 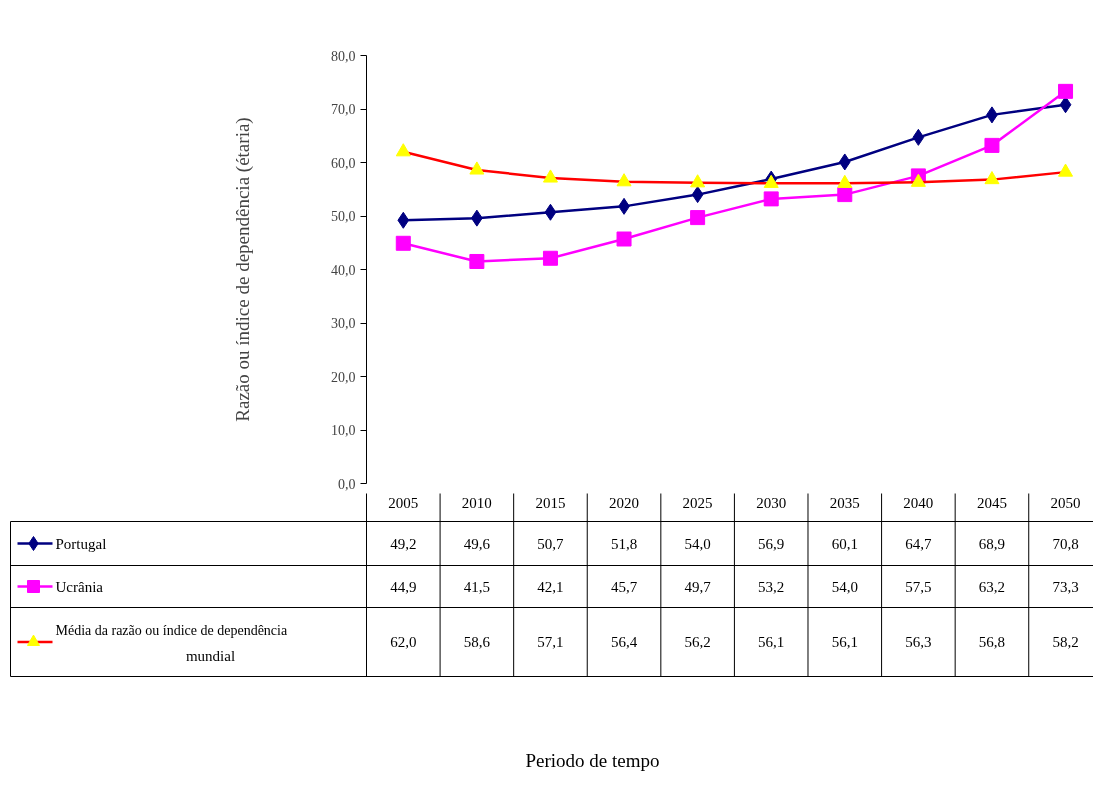 I want to click on data-label: 56,8, so click(x=992, y=642).